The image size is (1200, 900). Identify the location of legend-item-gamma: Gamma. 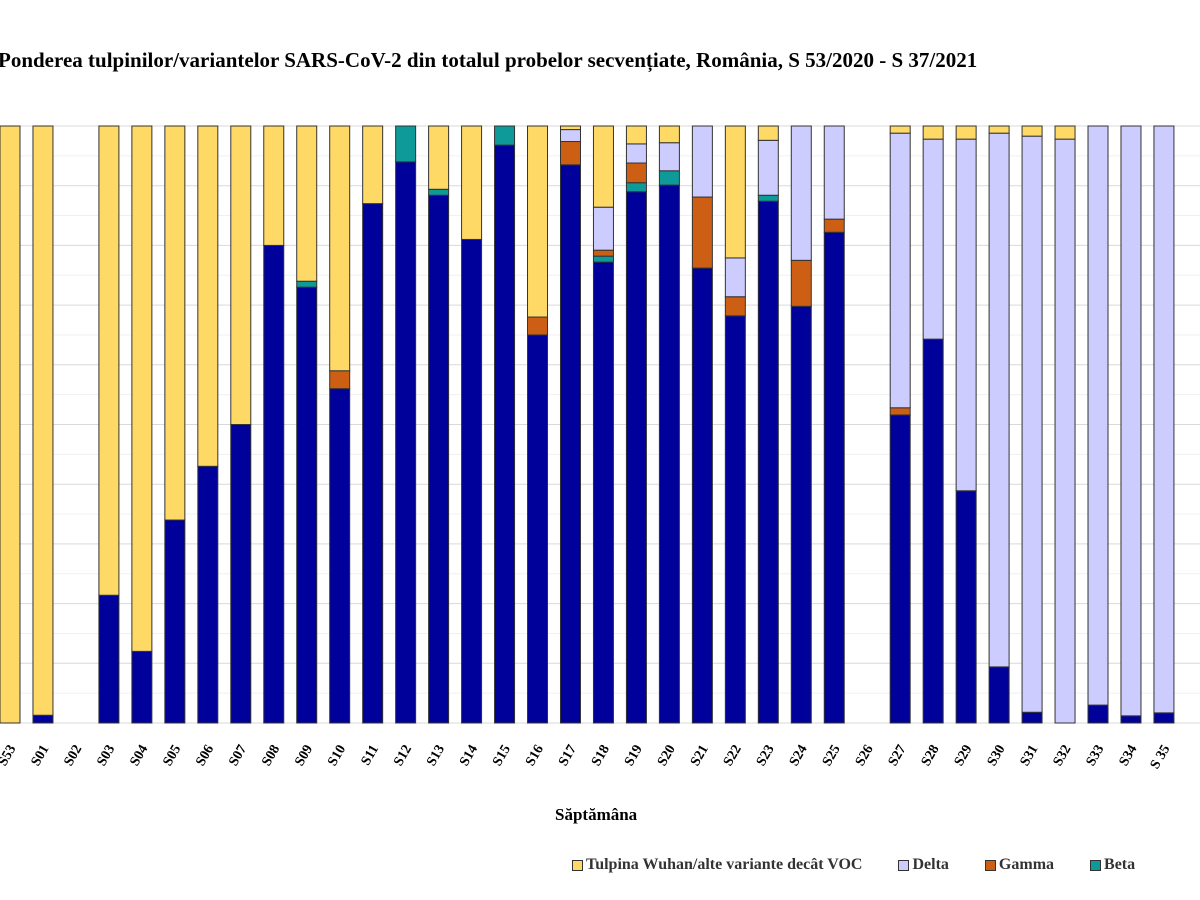
(1019, 865).